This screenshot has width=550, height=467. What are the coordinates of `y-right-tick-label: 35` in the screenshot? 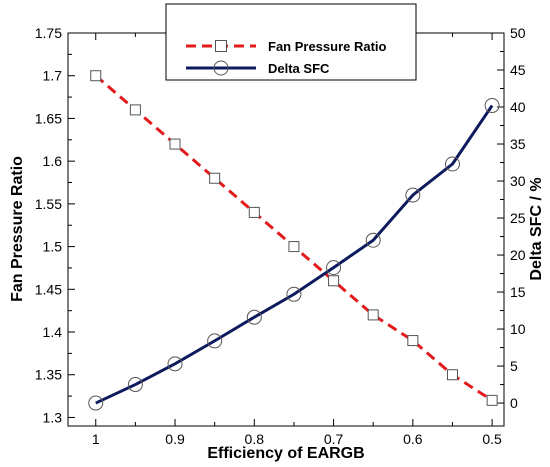 It's located at (518, 144).